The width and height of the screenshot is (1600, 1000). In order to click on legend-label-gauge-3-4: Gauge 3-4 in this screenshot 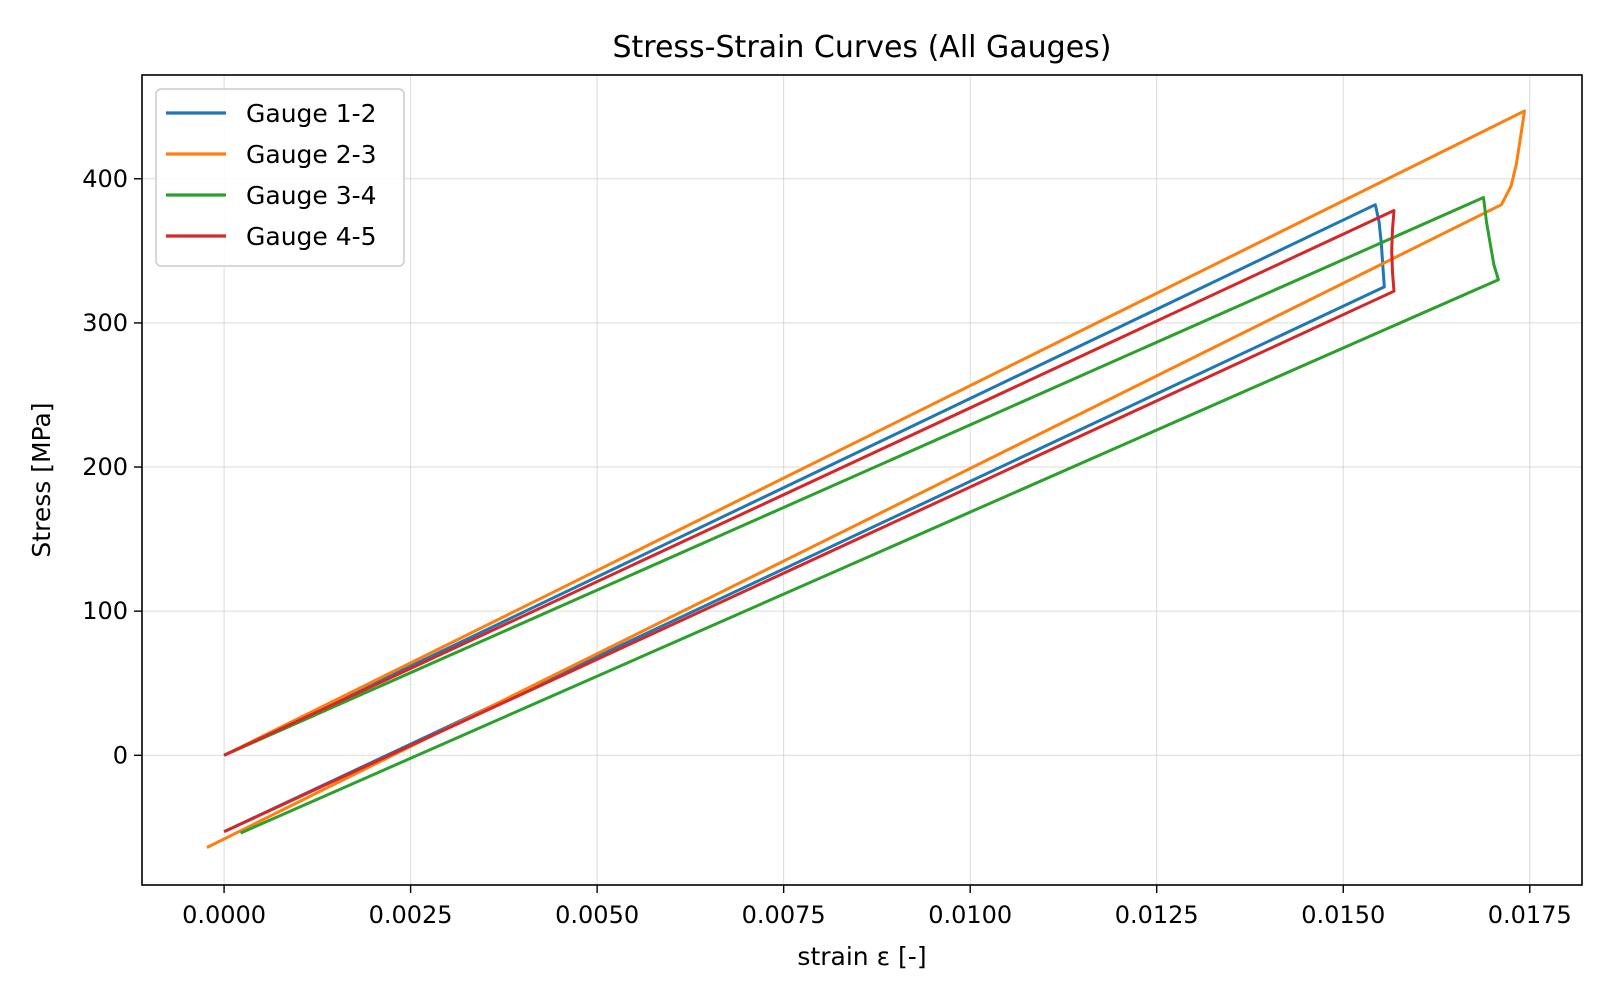, I will do `click(311, 195)`.